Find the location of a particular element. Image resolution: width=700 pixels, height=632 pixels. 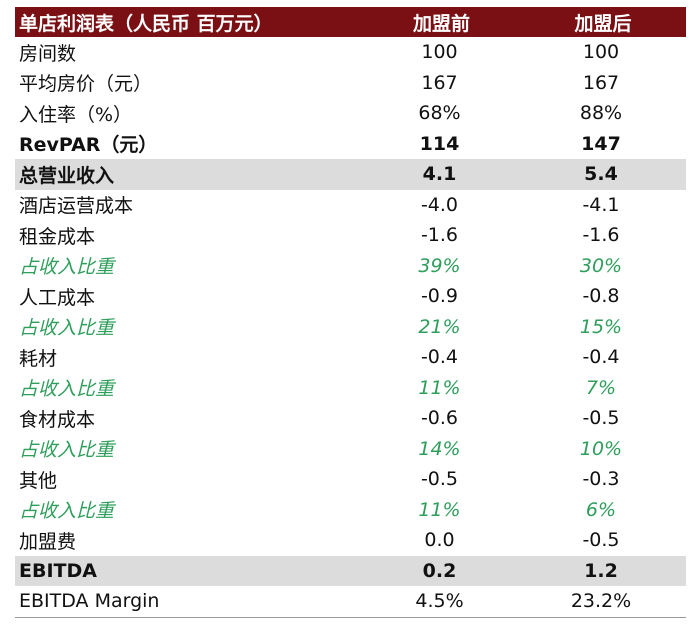

row-label: 租金成本 is located at coordinates (57, 236).